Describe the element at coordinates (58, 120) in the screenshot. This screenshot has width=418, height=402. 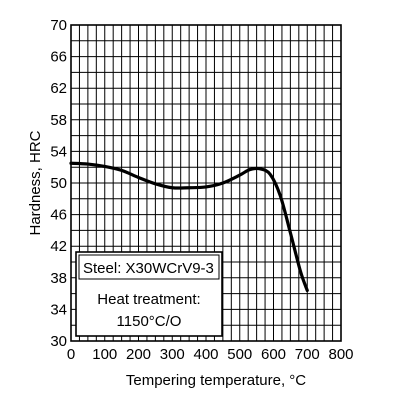
I see `y-tick-label: 58` at that location.